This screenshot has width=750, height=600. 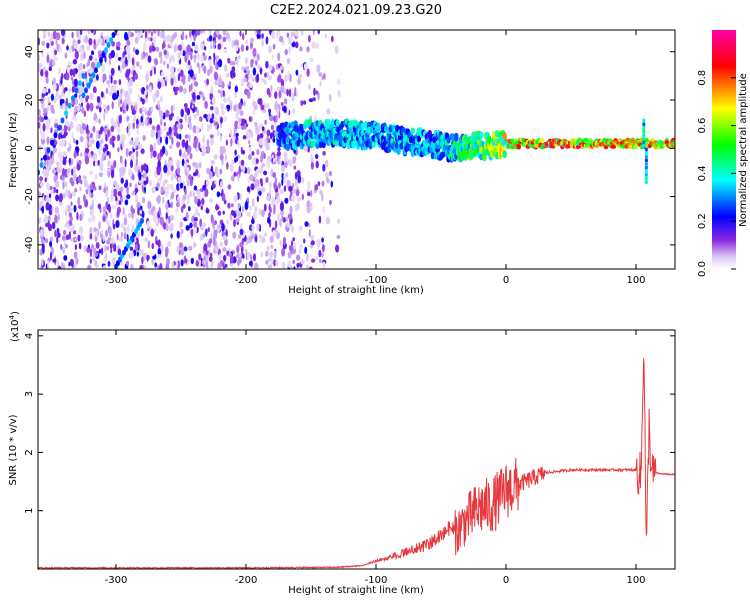 What do you see at coordinates (106, 50) in the screenshot?
I see `spectrogram-streak` at bounding box center [106, 50].